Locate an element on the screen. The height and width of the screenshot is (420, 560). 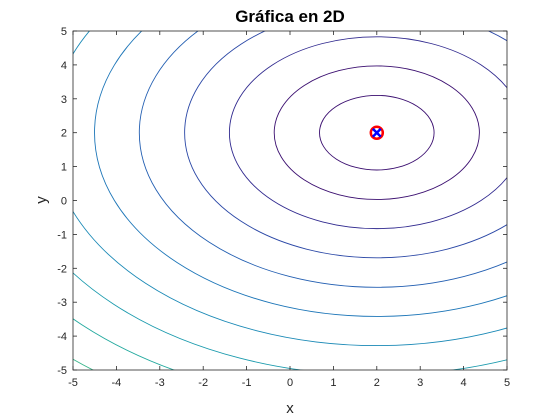
y-tick-label: 4 is located at coordinates (64, 66).